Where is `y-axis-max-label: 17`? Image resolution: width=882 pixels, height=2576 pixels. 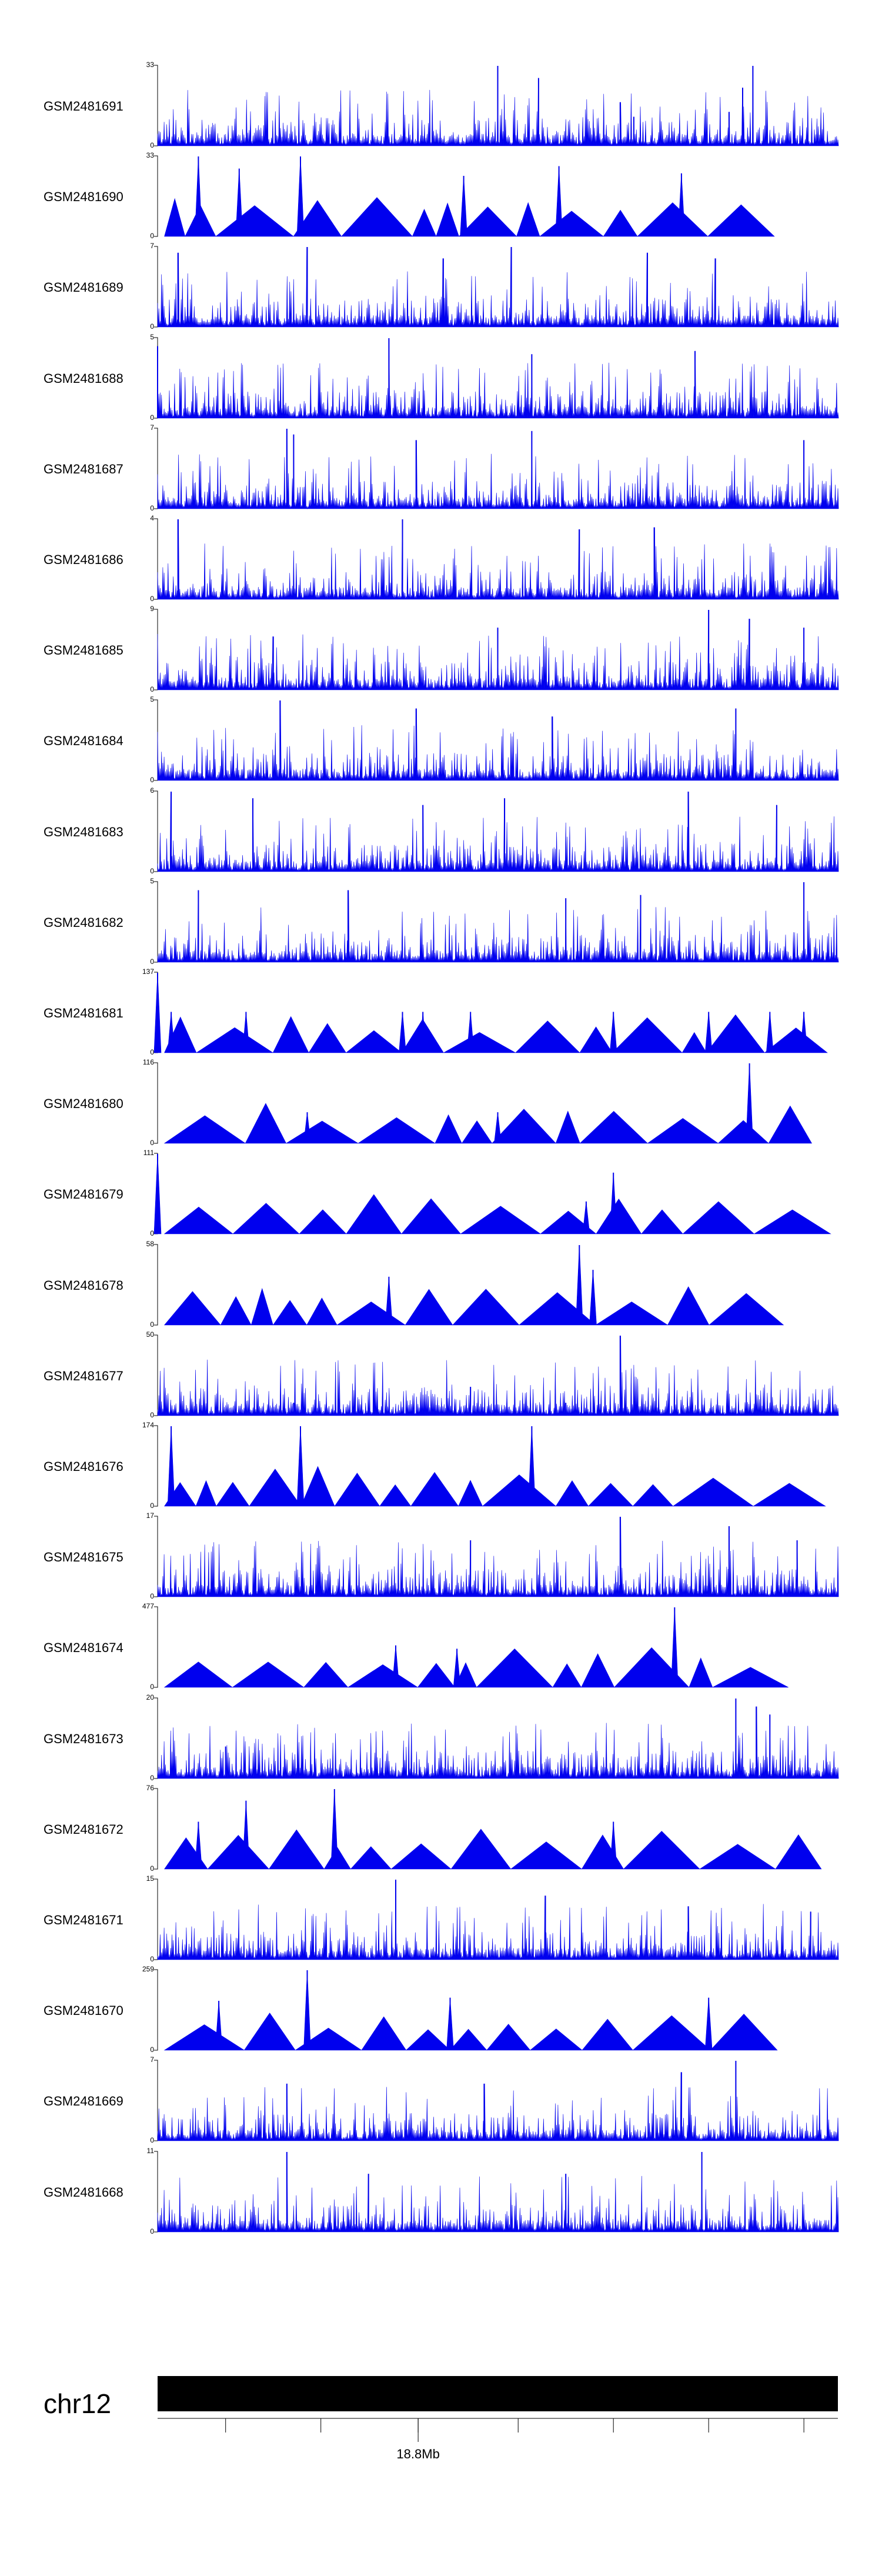
y-axis-max-label: 17 is located at coordinates (150, 1515).